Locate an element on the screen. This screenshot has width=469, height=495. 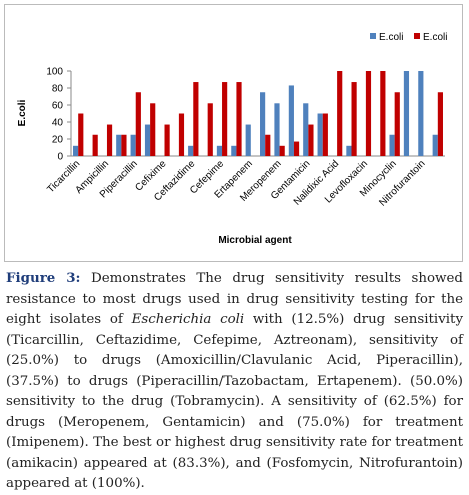
y-tick-label: 40 is located at coordinates (58, 123).